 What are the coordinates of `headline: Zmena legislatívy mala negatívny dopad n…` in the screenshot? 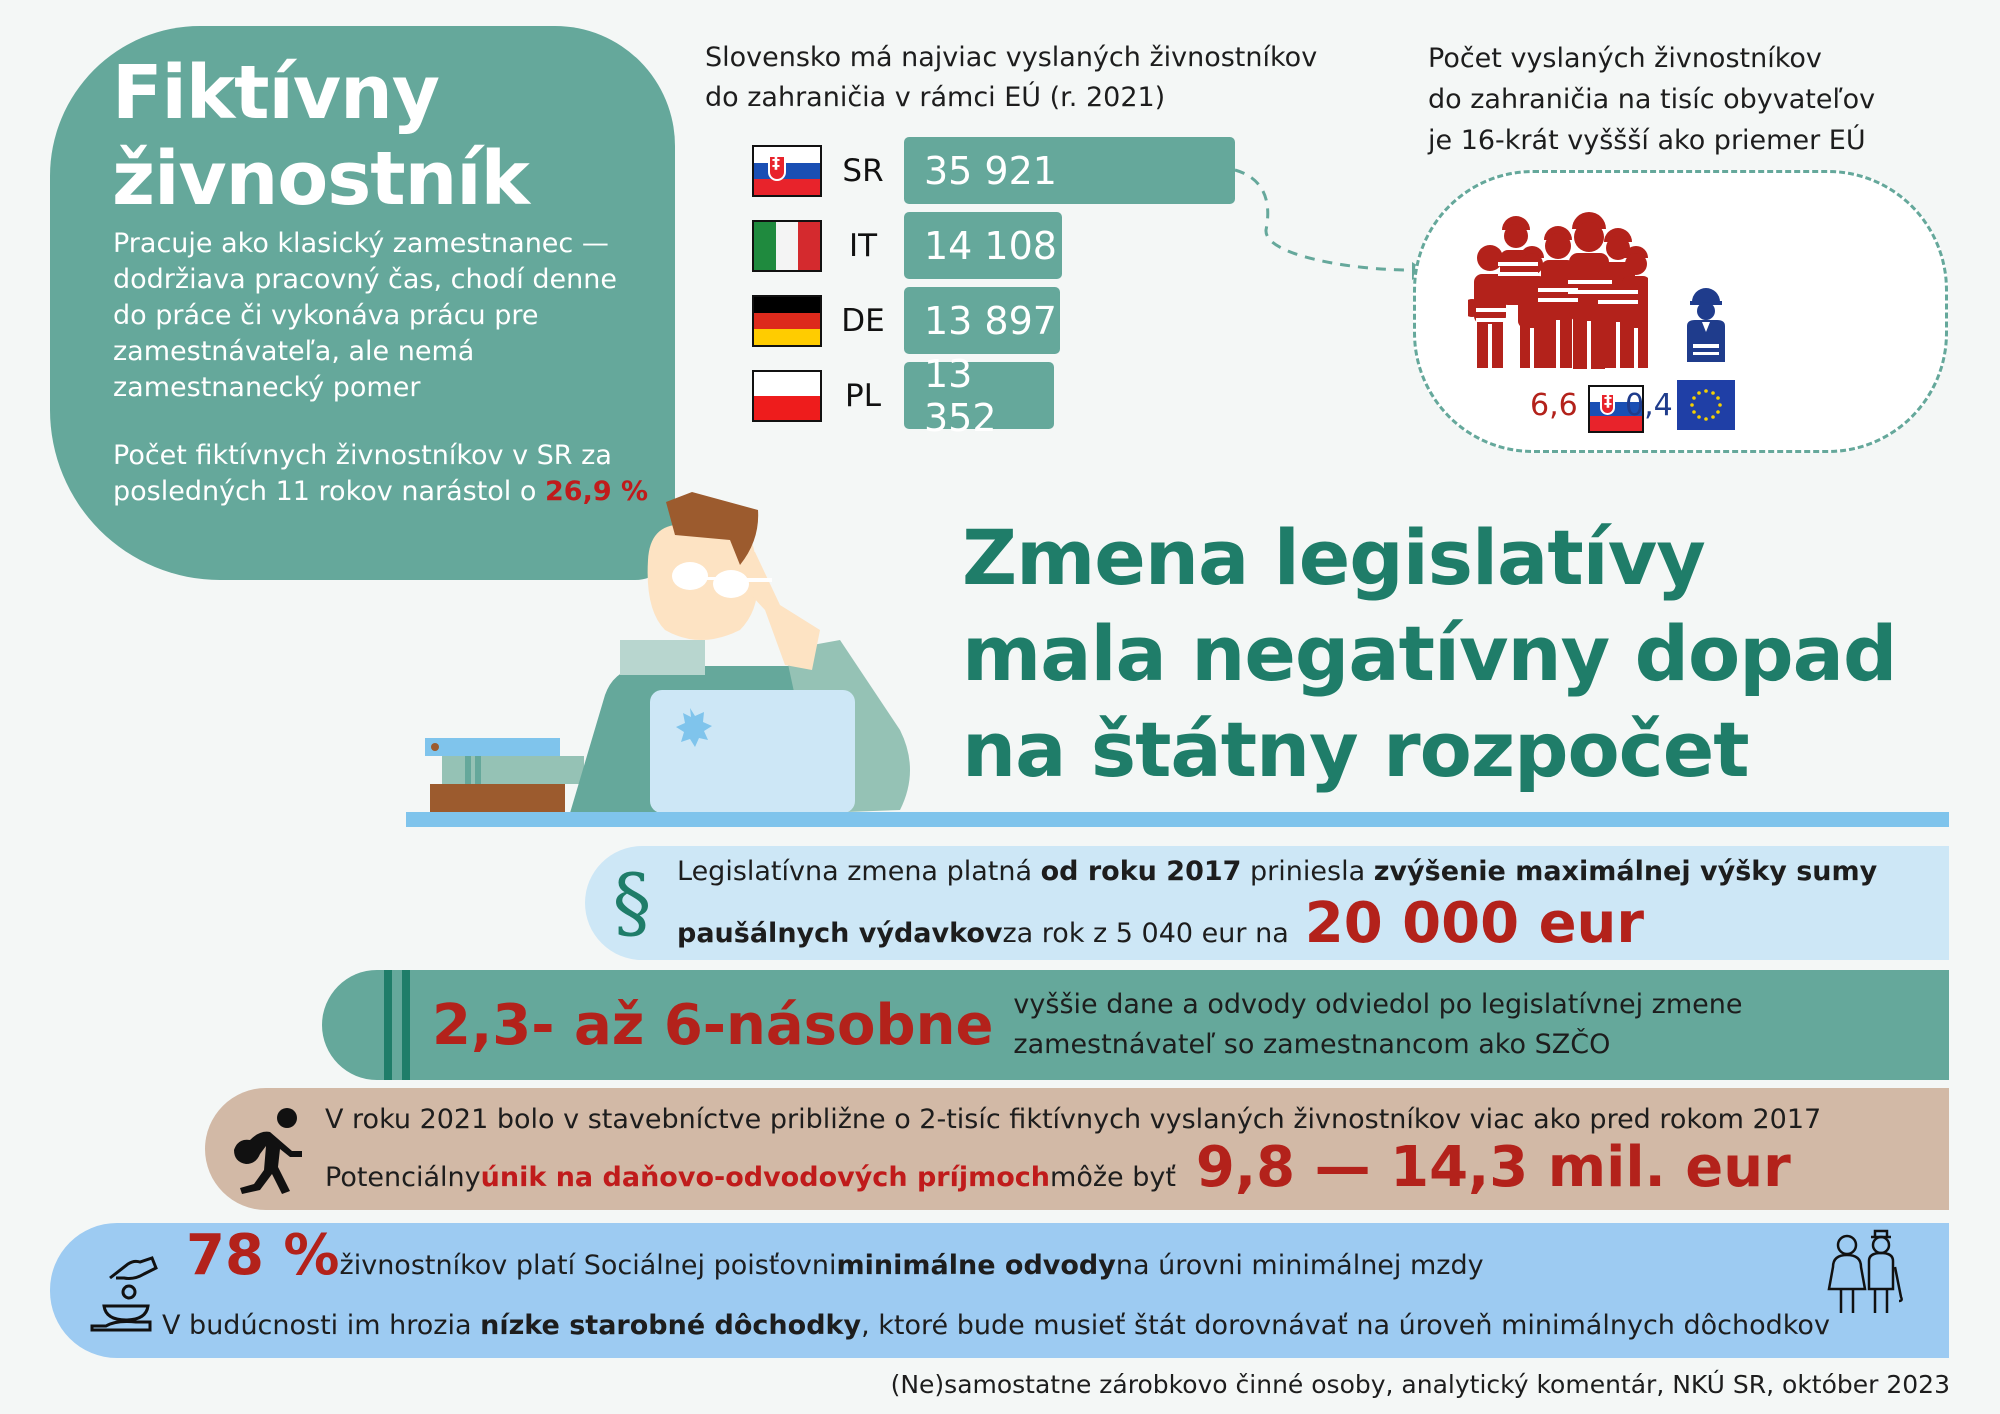 It's located at (1429, 654).